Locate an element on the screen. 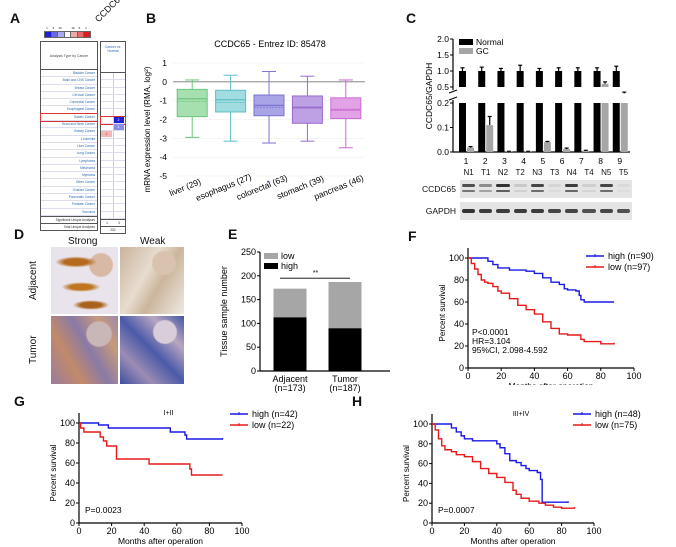 This screenshot has height=547, width=676. lane-label: N4 is located at coordinates (571, 172).